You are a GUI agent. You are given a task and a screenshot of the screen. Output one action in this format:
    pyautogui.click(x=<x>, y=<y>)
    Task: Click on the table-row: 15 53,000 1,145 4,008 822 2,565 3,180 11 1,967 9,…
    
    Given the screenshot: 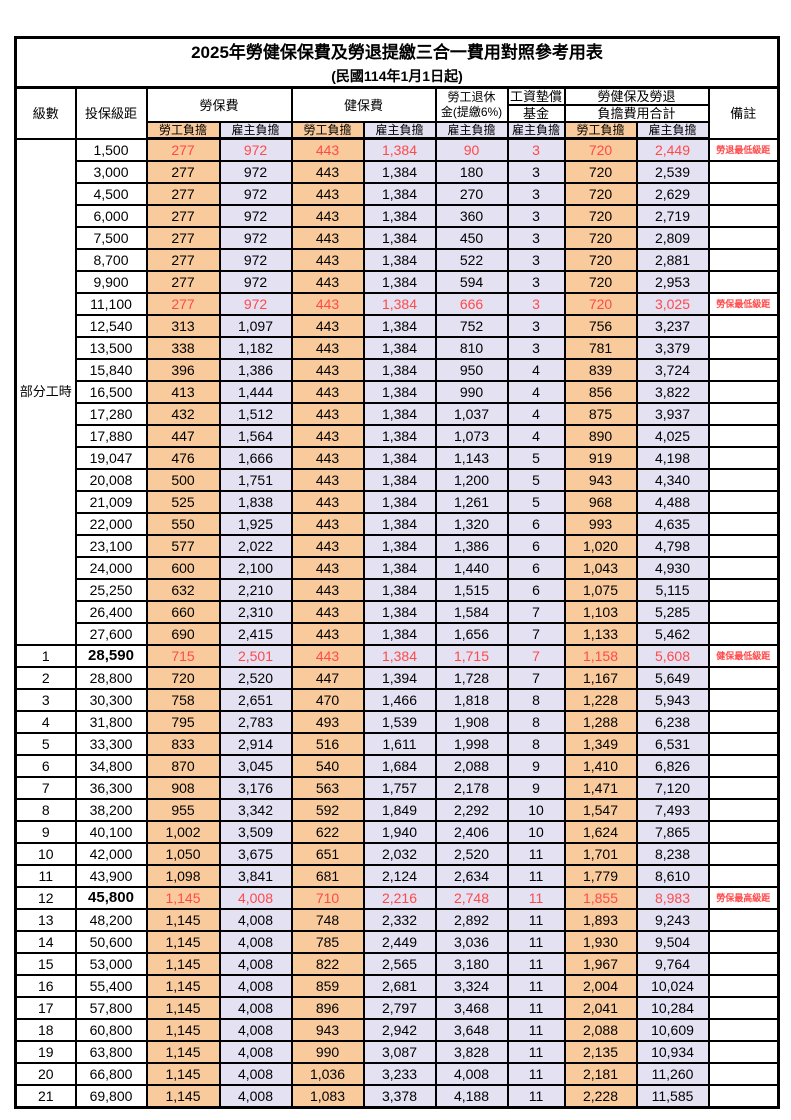 What is the action you would take?
    pyautogui.click(x=397, y=964)
    